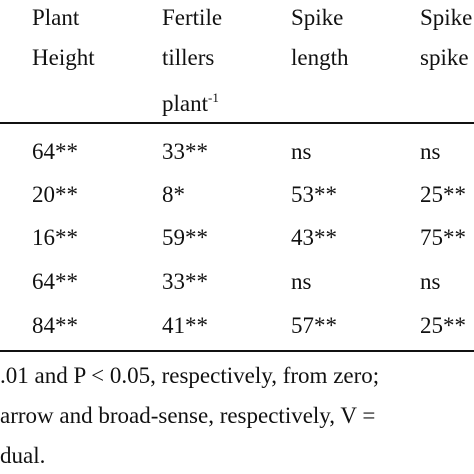 The width and height of the screenshot is (474, 474). What do you see at coordinates (443, 237) in the screenshot?
I see `cell: 75**` at bounding box center [443, 237].